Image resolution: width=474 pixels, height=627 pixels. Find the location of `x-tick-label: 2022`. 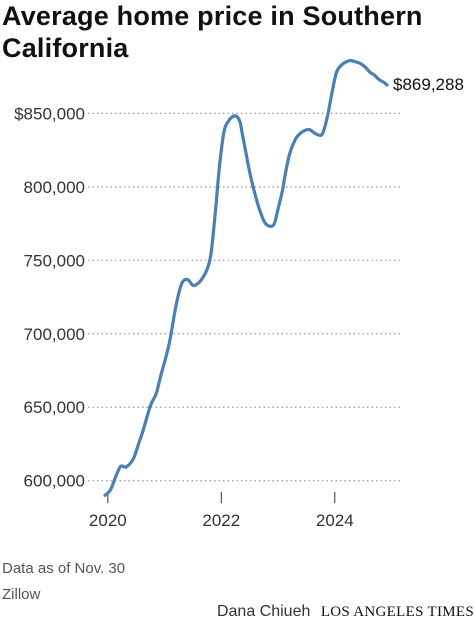

x-tick-label: 2022 is located at coordinates (221, 520).